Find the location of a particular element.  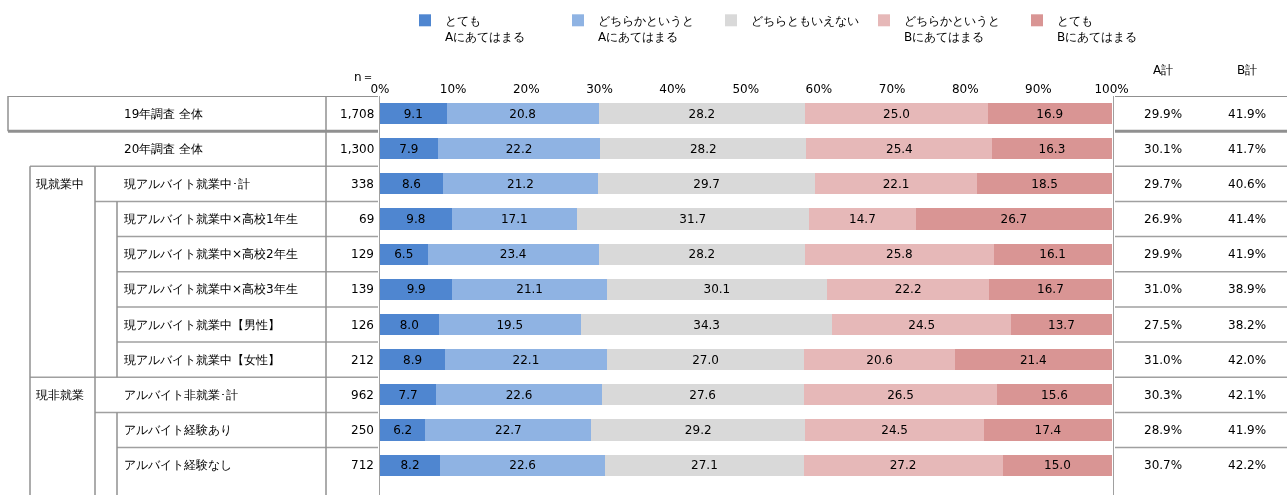

x-tick-label: 30% is located at coordinates (599, 88).